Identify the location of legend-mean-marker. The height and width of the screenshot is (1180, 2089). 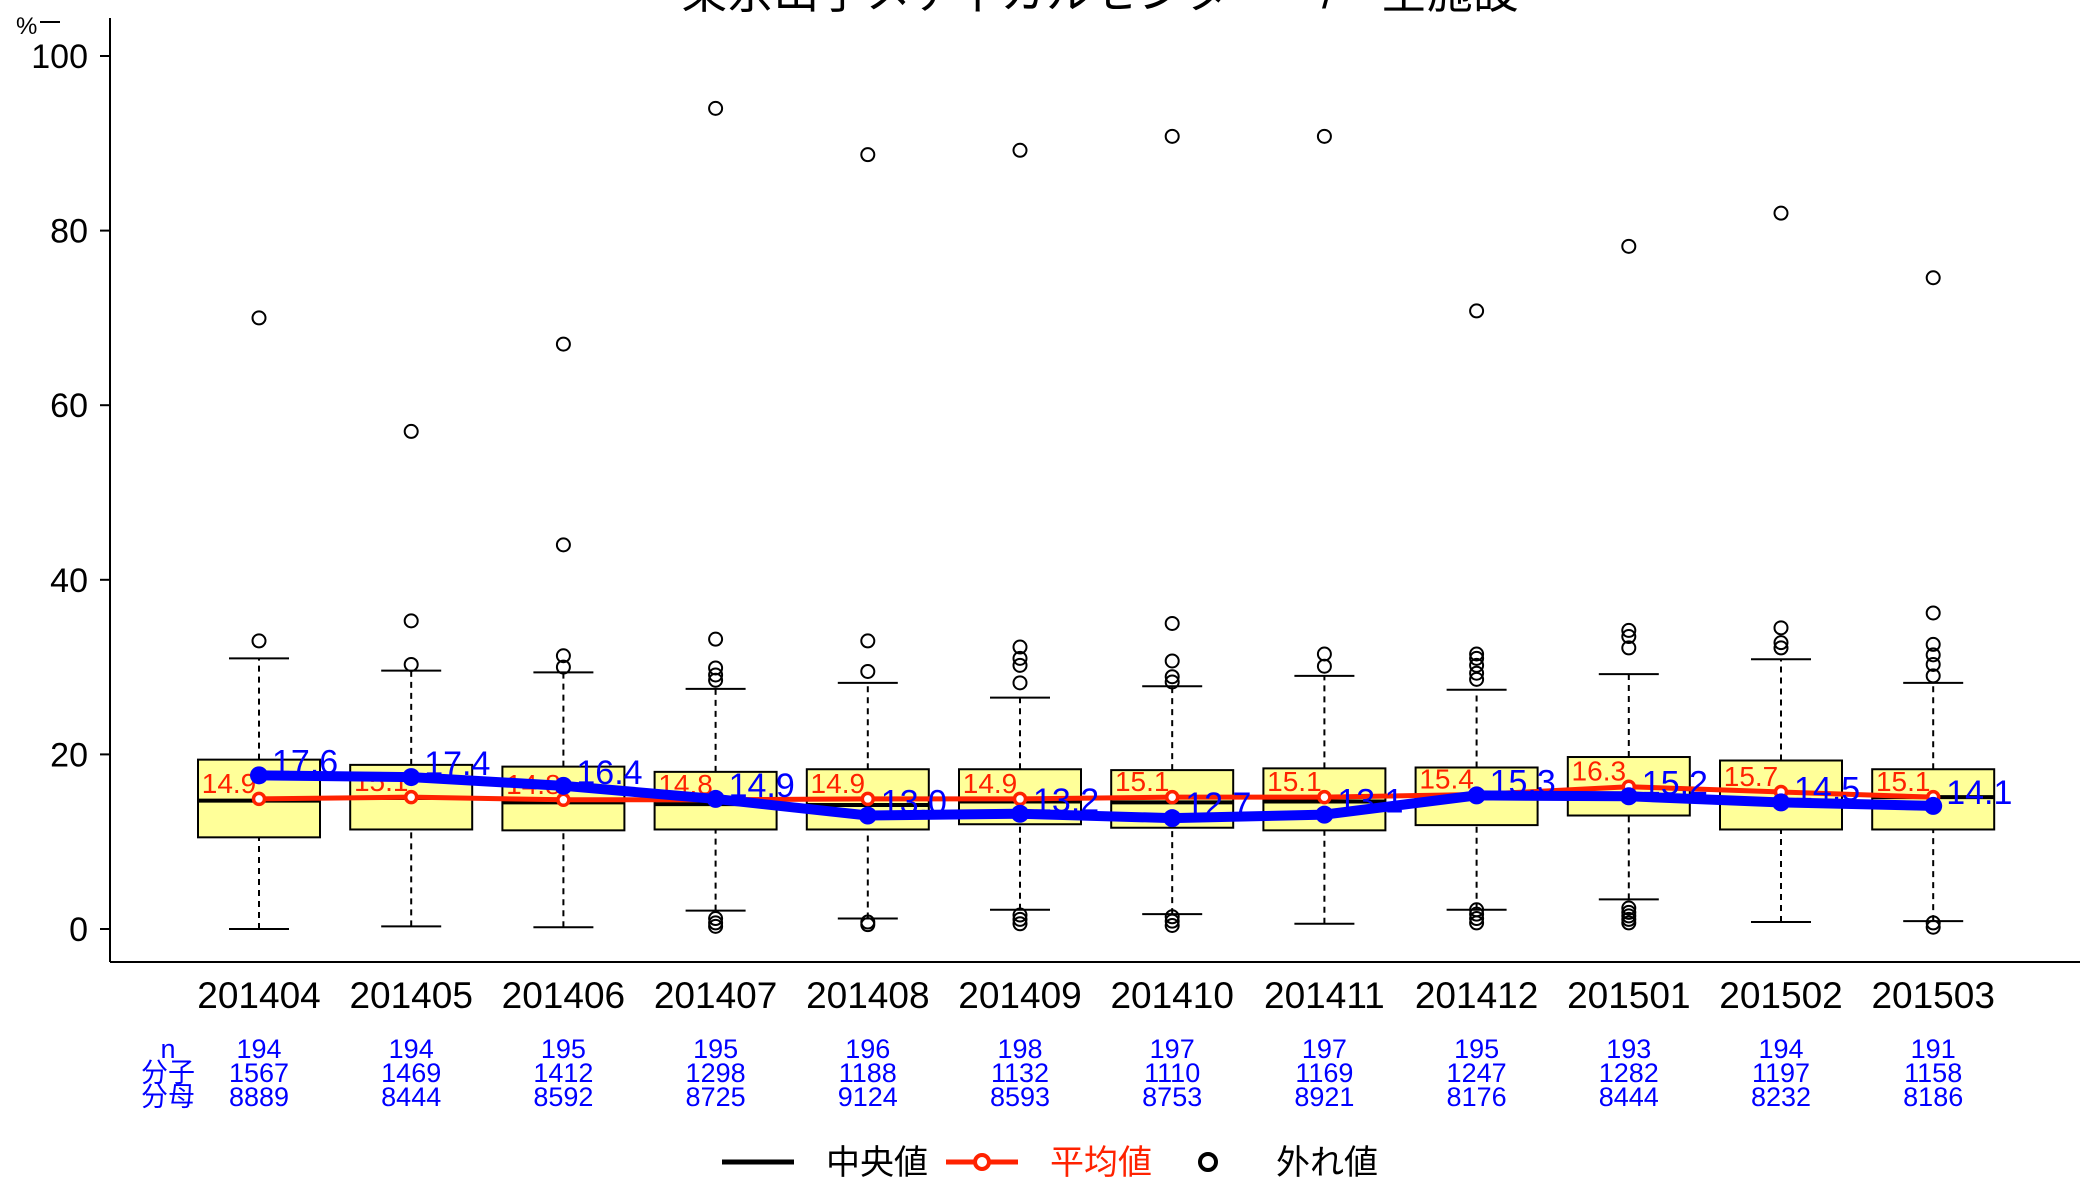
(982, 1162).